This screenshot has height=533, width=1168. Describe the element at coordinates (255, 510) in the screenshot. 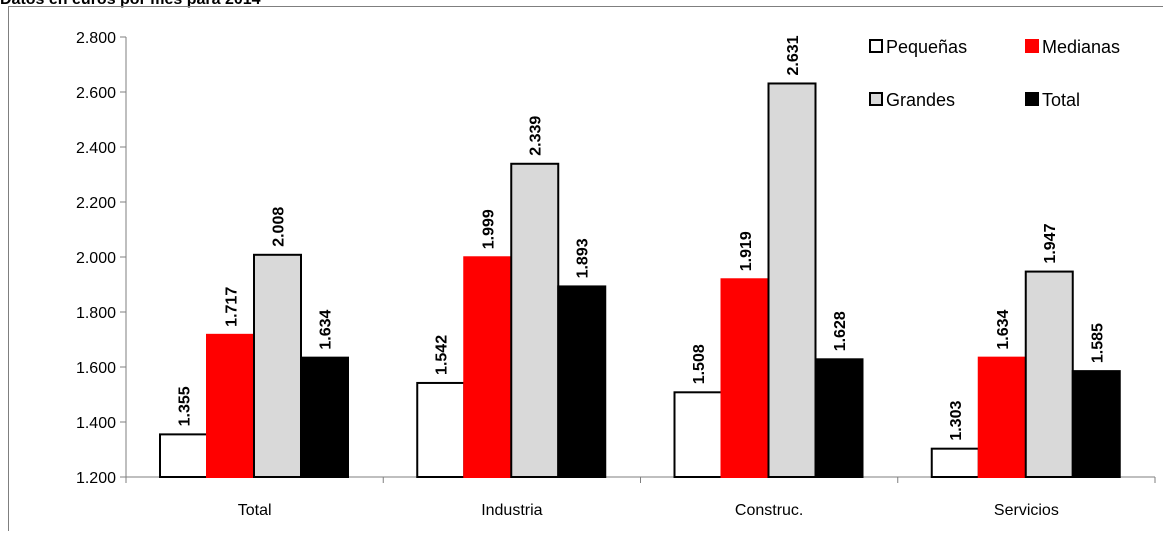

I see `x-tick-label: Total` at that location.